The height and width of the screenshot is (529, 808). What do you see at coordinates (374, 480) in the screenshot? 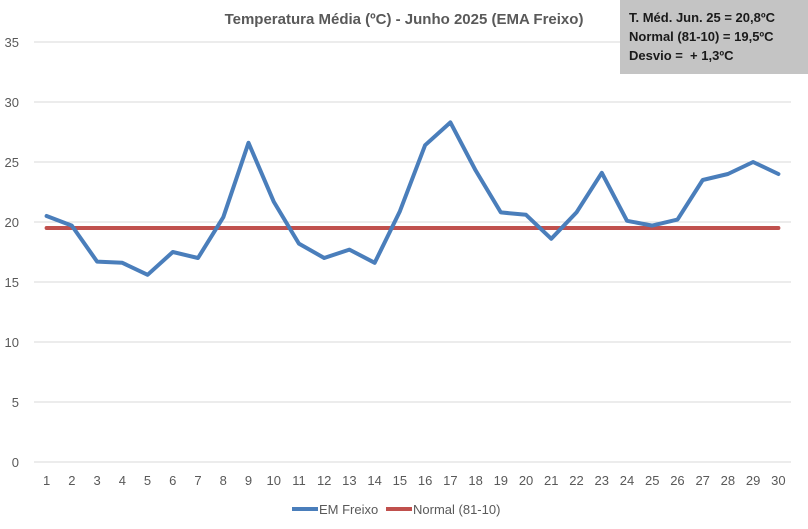
I see `x-tick-label: 14` at bounding box center [374, 480].